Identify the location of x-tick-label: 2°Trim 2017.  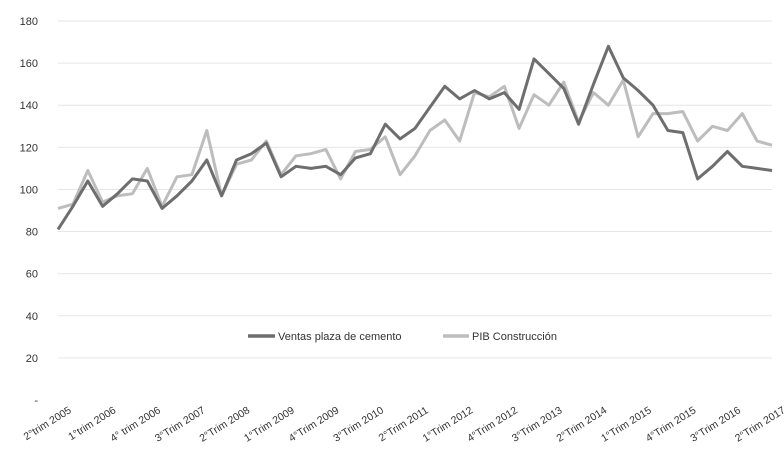
(758, 424).